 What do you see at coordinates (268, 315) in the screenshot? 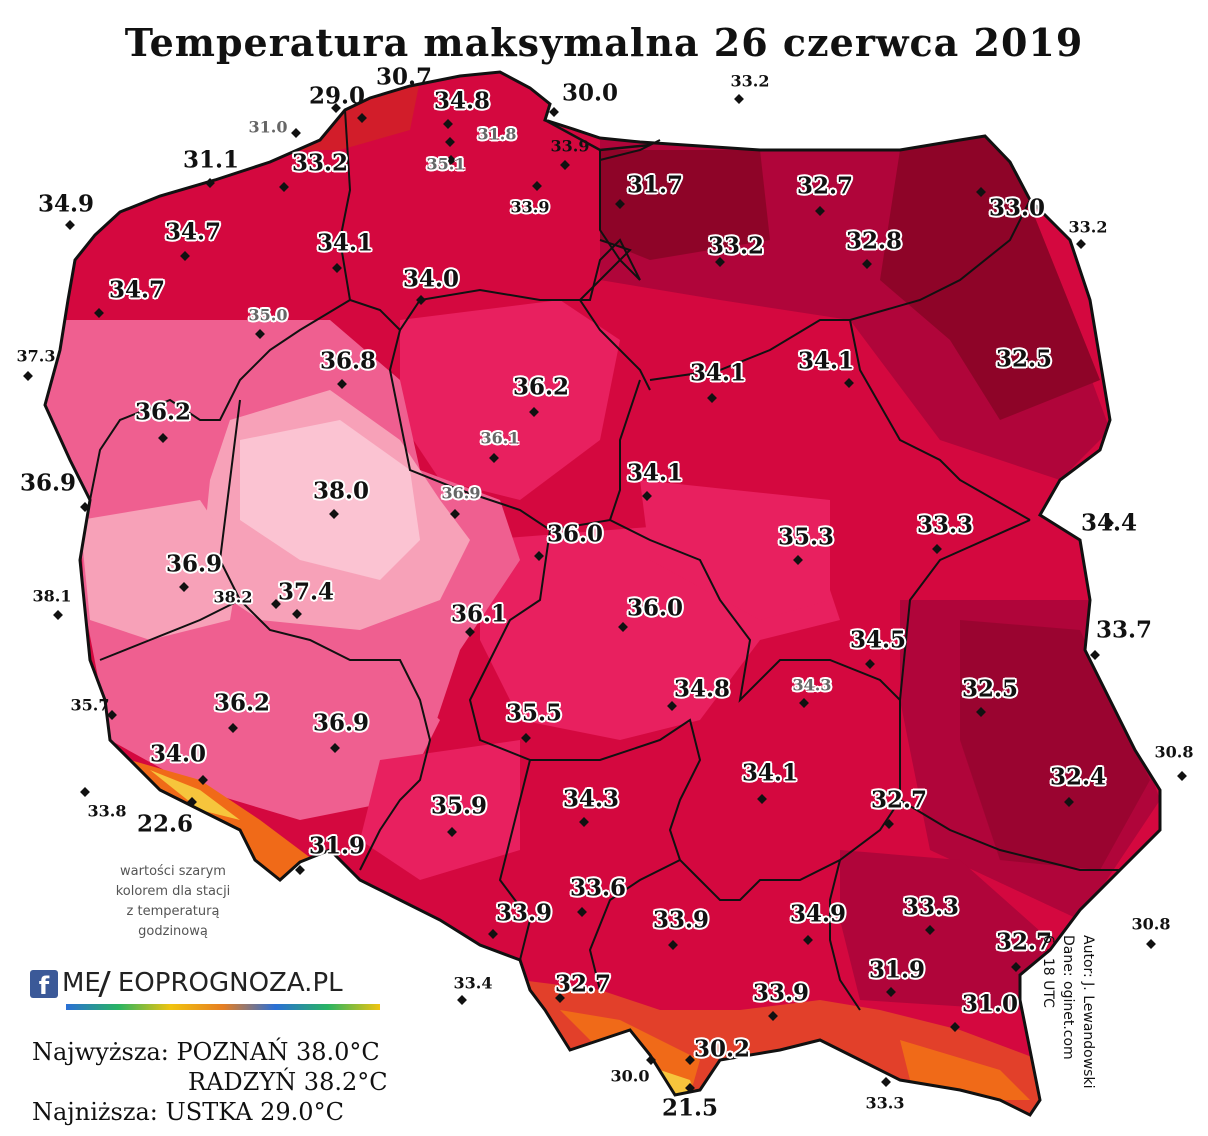
I see `station-temperature-label: 35.0` at bounding box center [268, 315].